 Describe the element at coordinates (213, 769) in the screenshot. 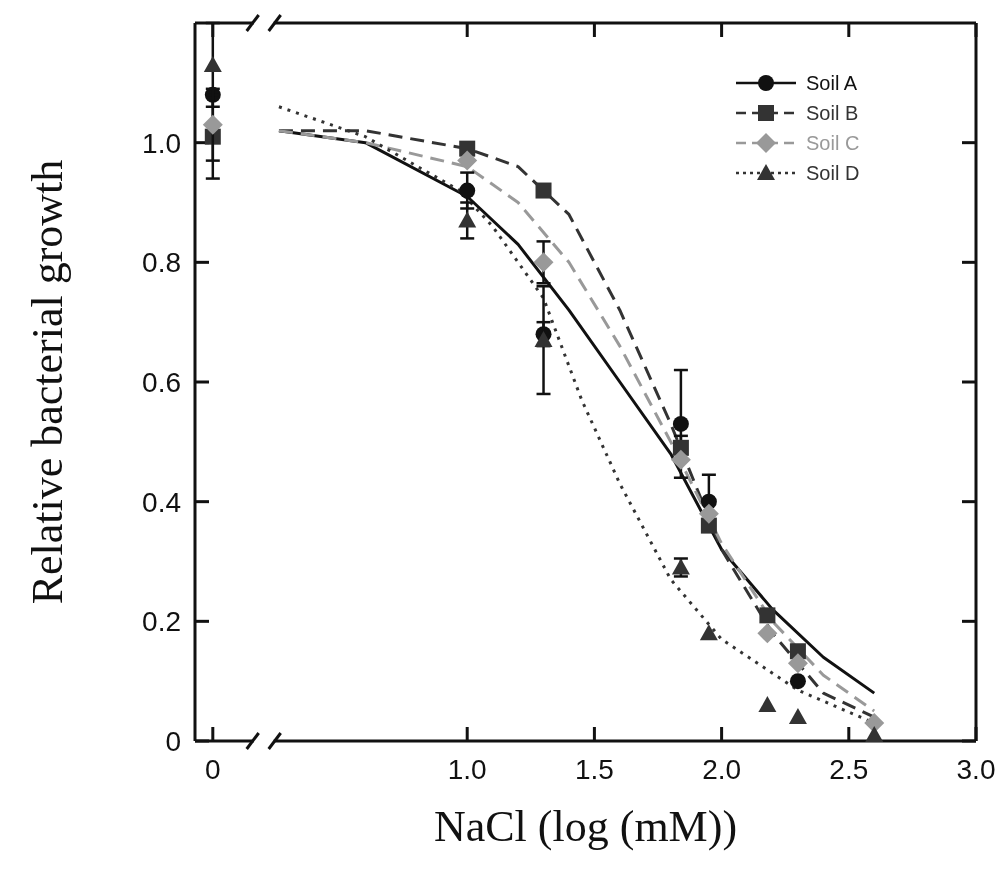

I see `x-tick-label: 0` at that location.